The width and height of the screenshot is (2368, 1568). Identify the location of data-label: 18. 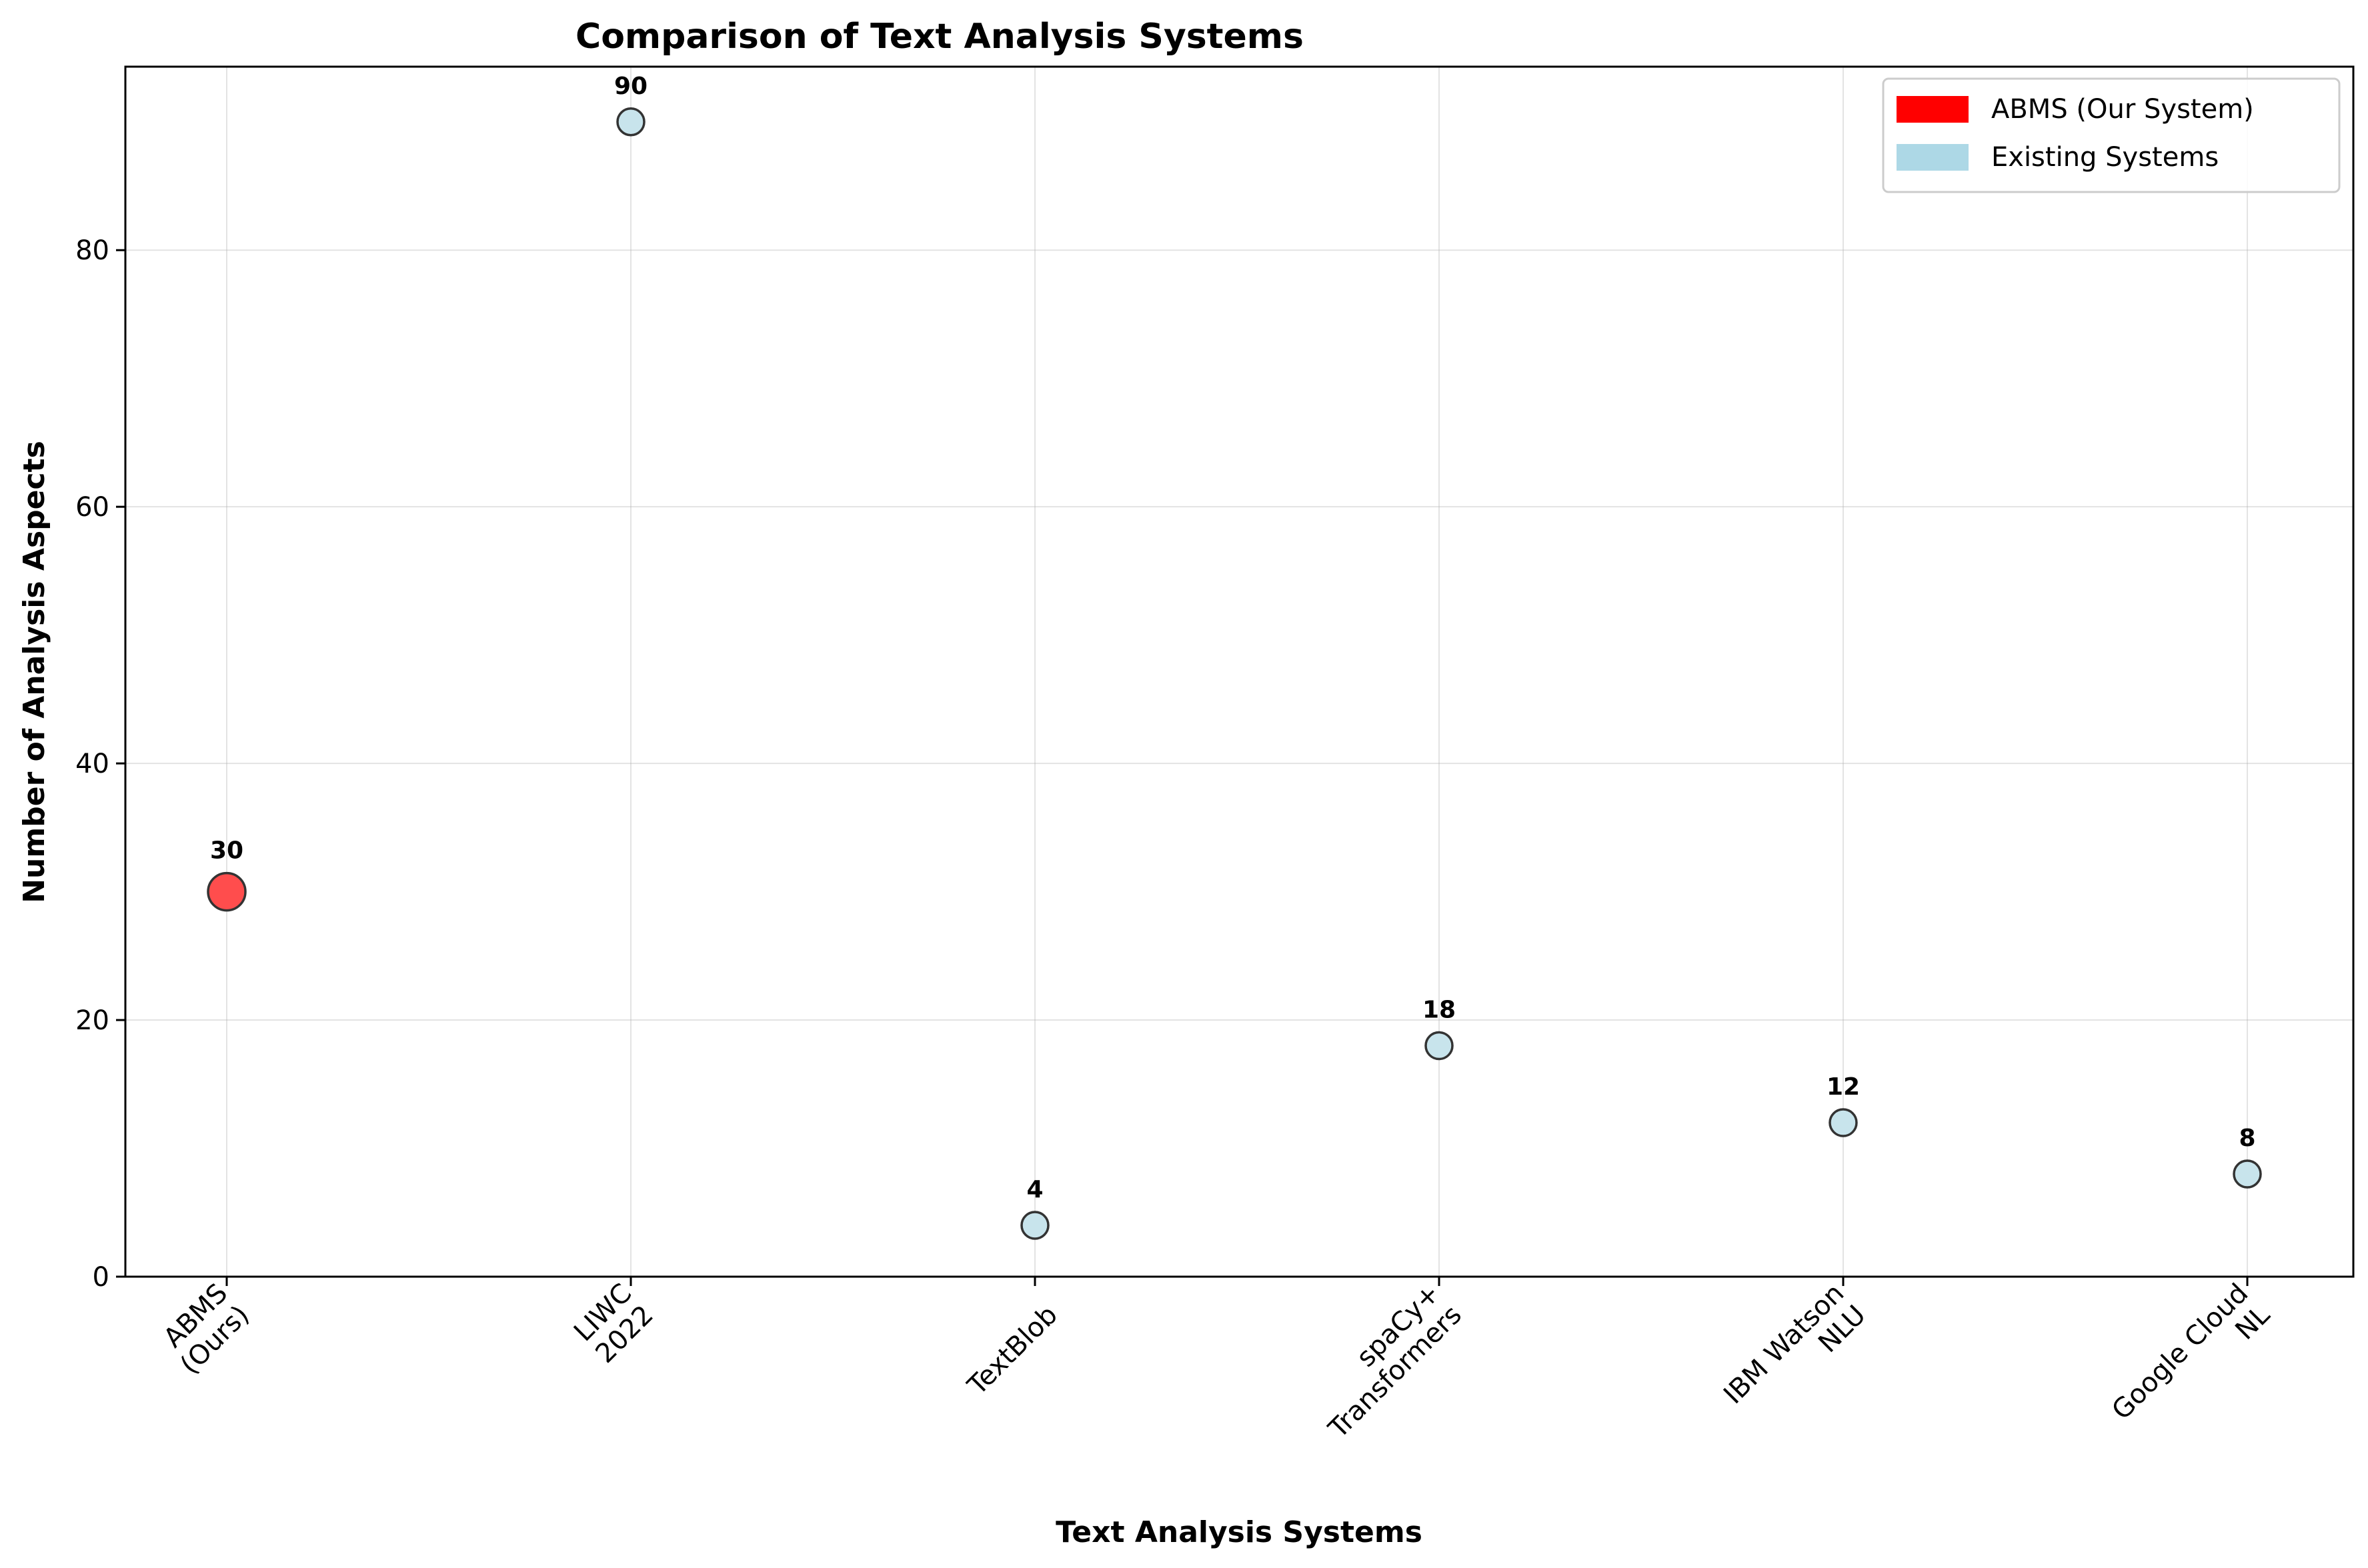
(1439, 1010).